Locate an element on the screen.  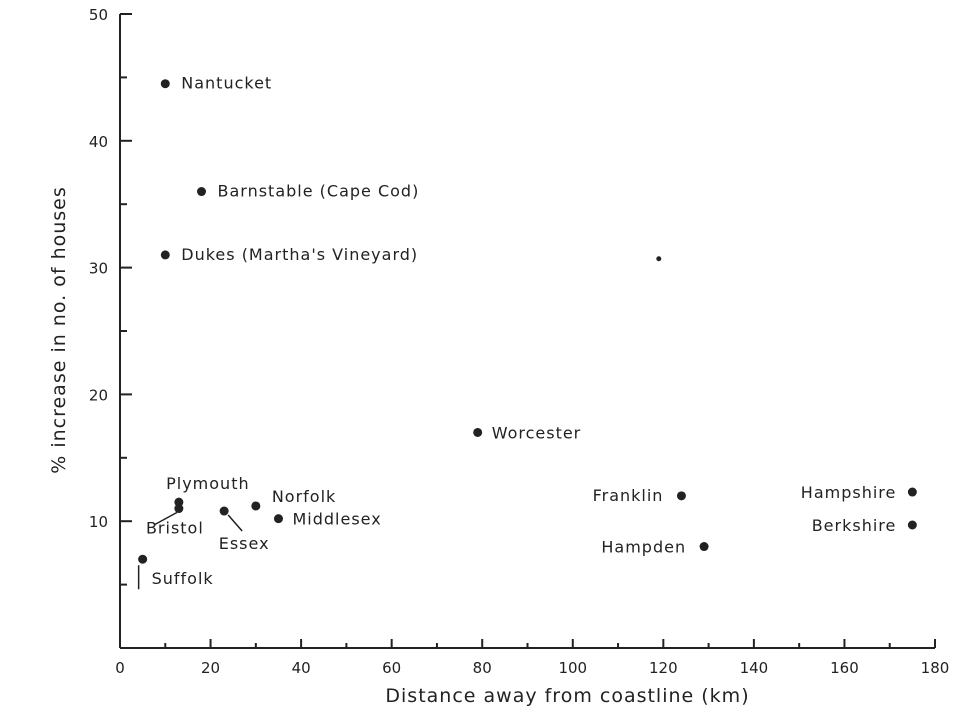
x-tick-label: 60 is located at coordinates (391, 668).